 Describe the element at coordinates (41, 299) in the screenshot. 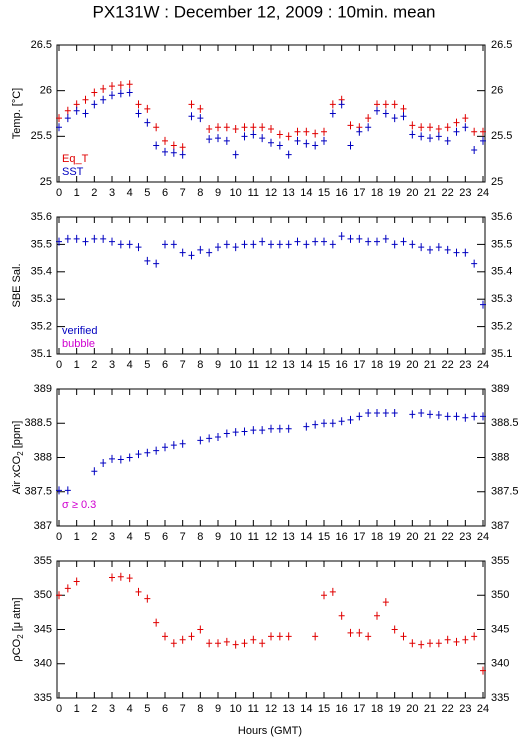

I see `y-tick-label: 35.3` at that location.